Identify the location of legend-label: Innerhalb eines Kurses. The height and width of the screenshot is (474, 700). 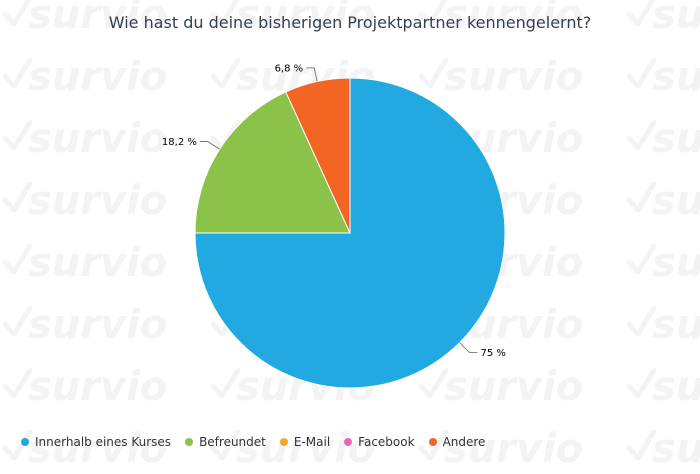
(103, 442).